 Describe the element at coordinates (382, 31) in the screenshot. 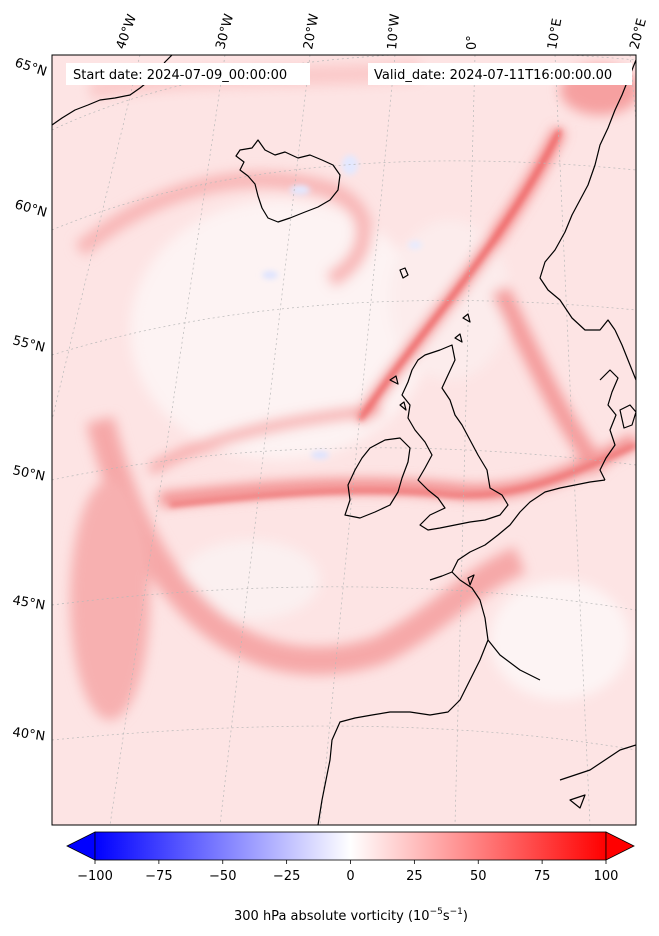

I see `longitude-labels: 40°W 30°W 20°W 10°W 0° 10°E 20°E` at that location.